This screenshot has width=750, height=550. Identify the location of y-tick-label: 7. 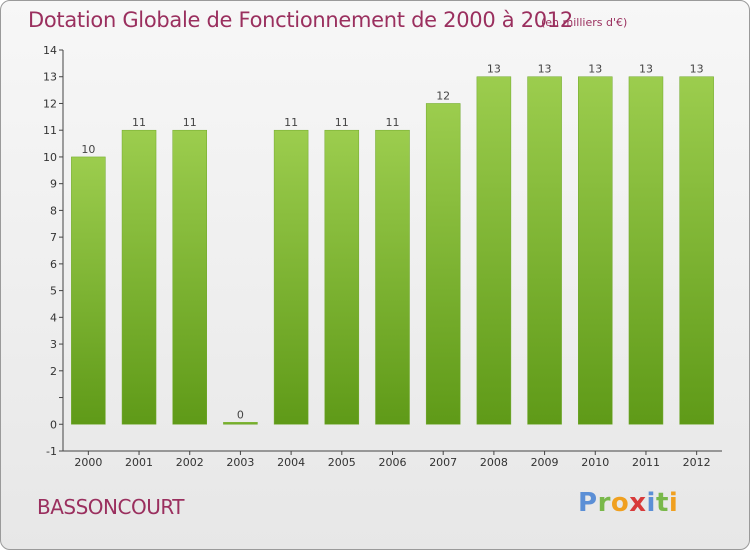
(53, 237).